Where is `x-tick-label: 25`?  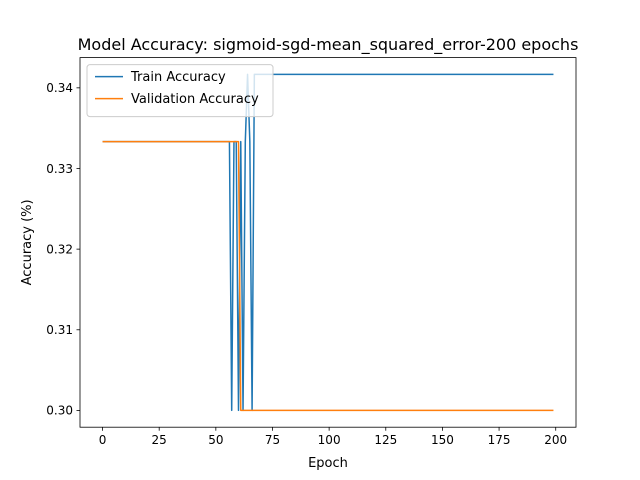
x-tick-label: 25 is located at coordinates (159, 440).